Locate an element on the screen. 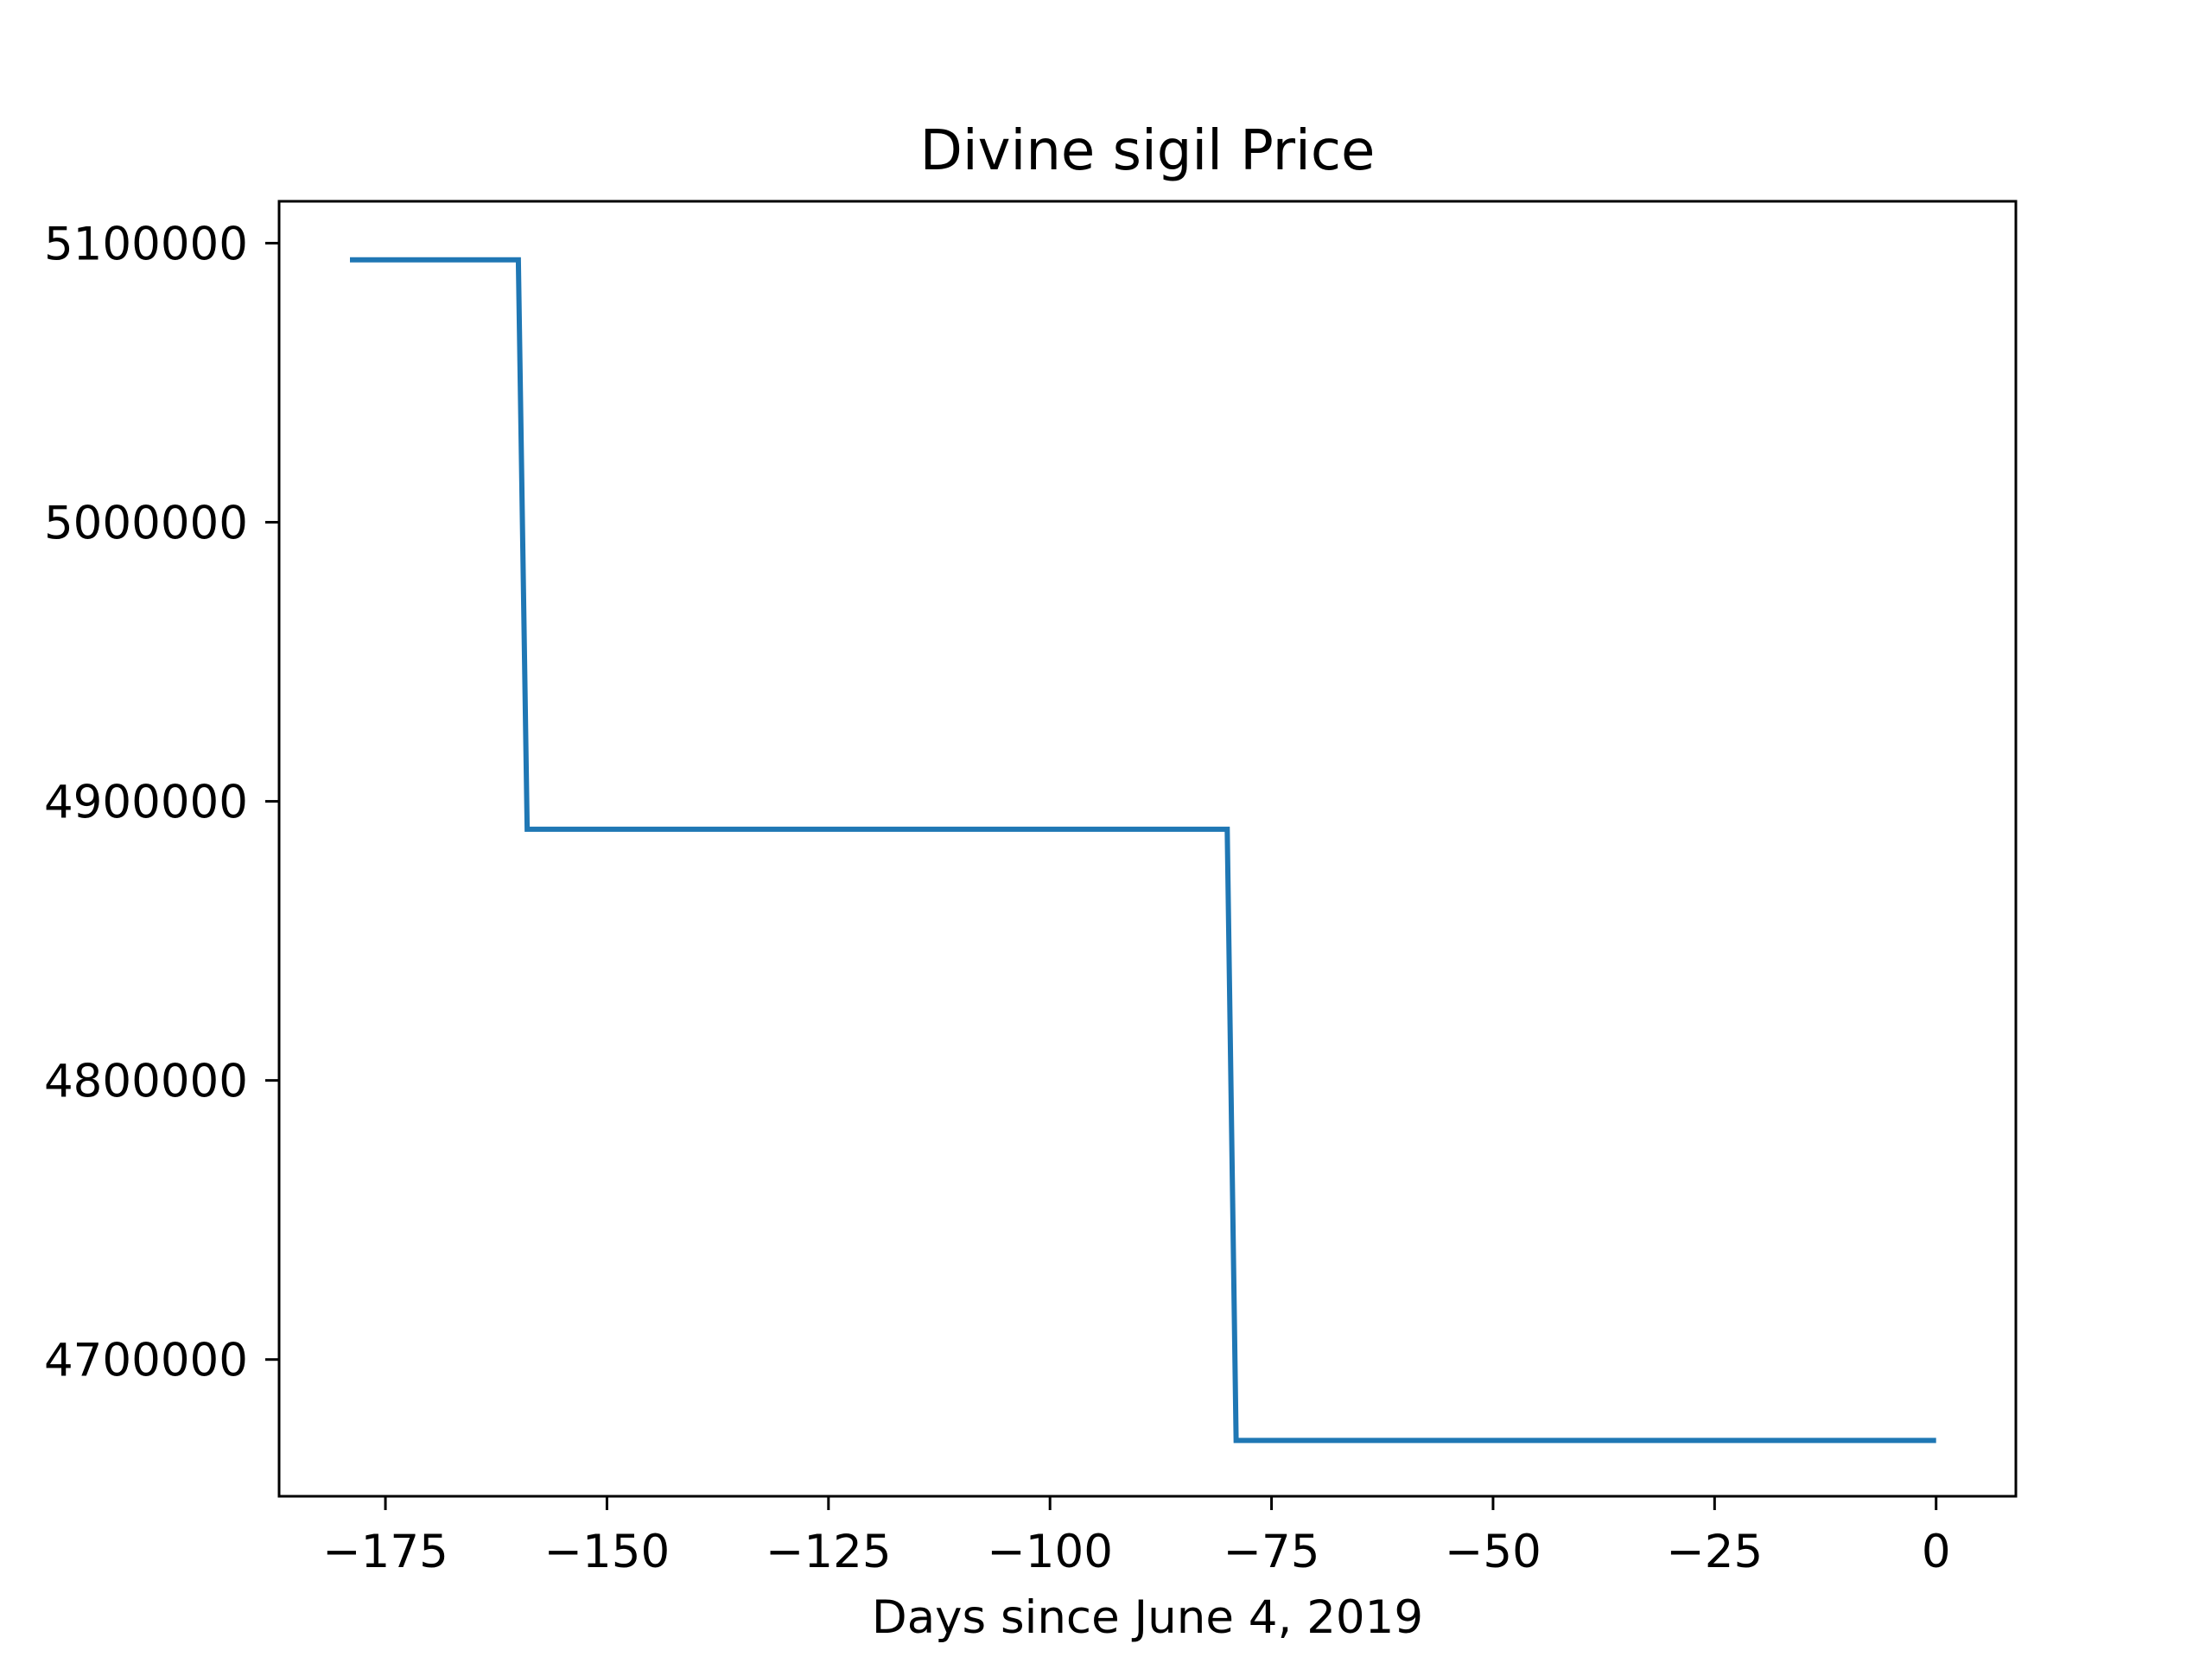  y-tick-label: 5000000 is located at coordinates (146, 524).